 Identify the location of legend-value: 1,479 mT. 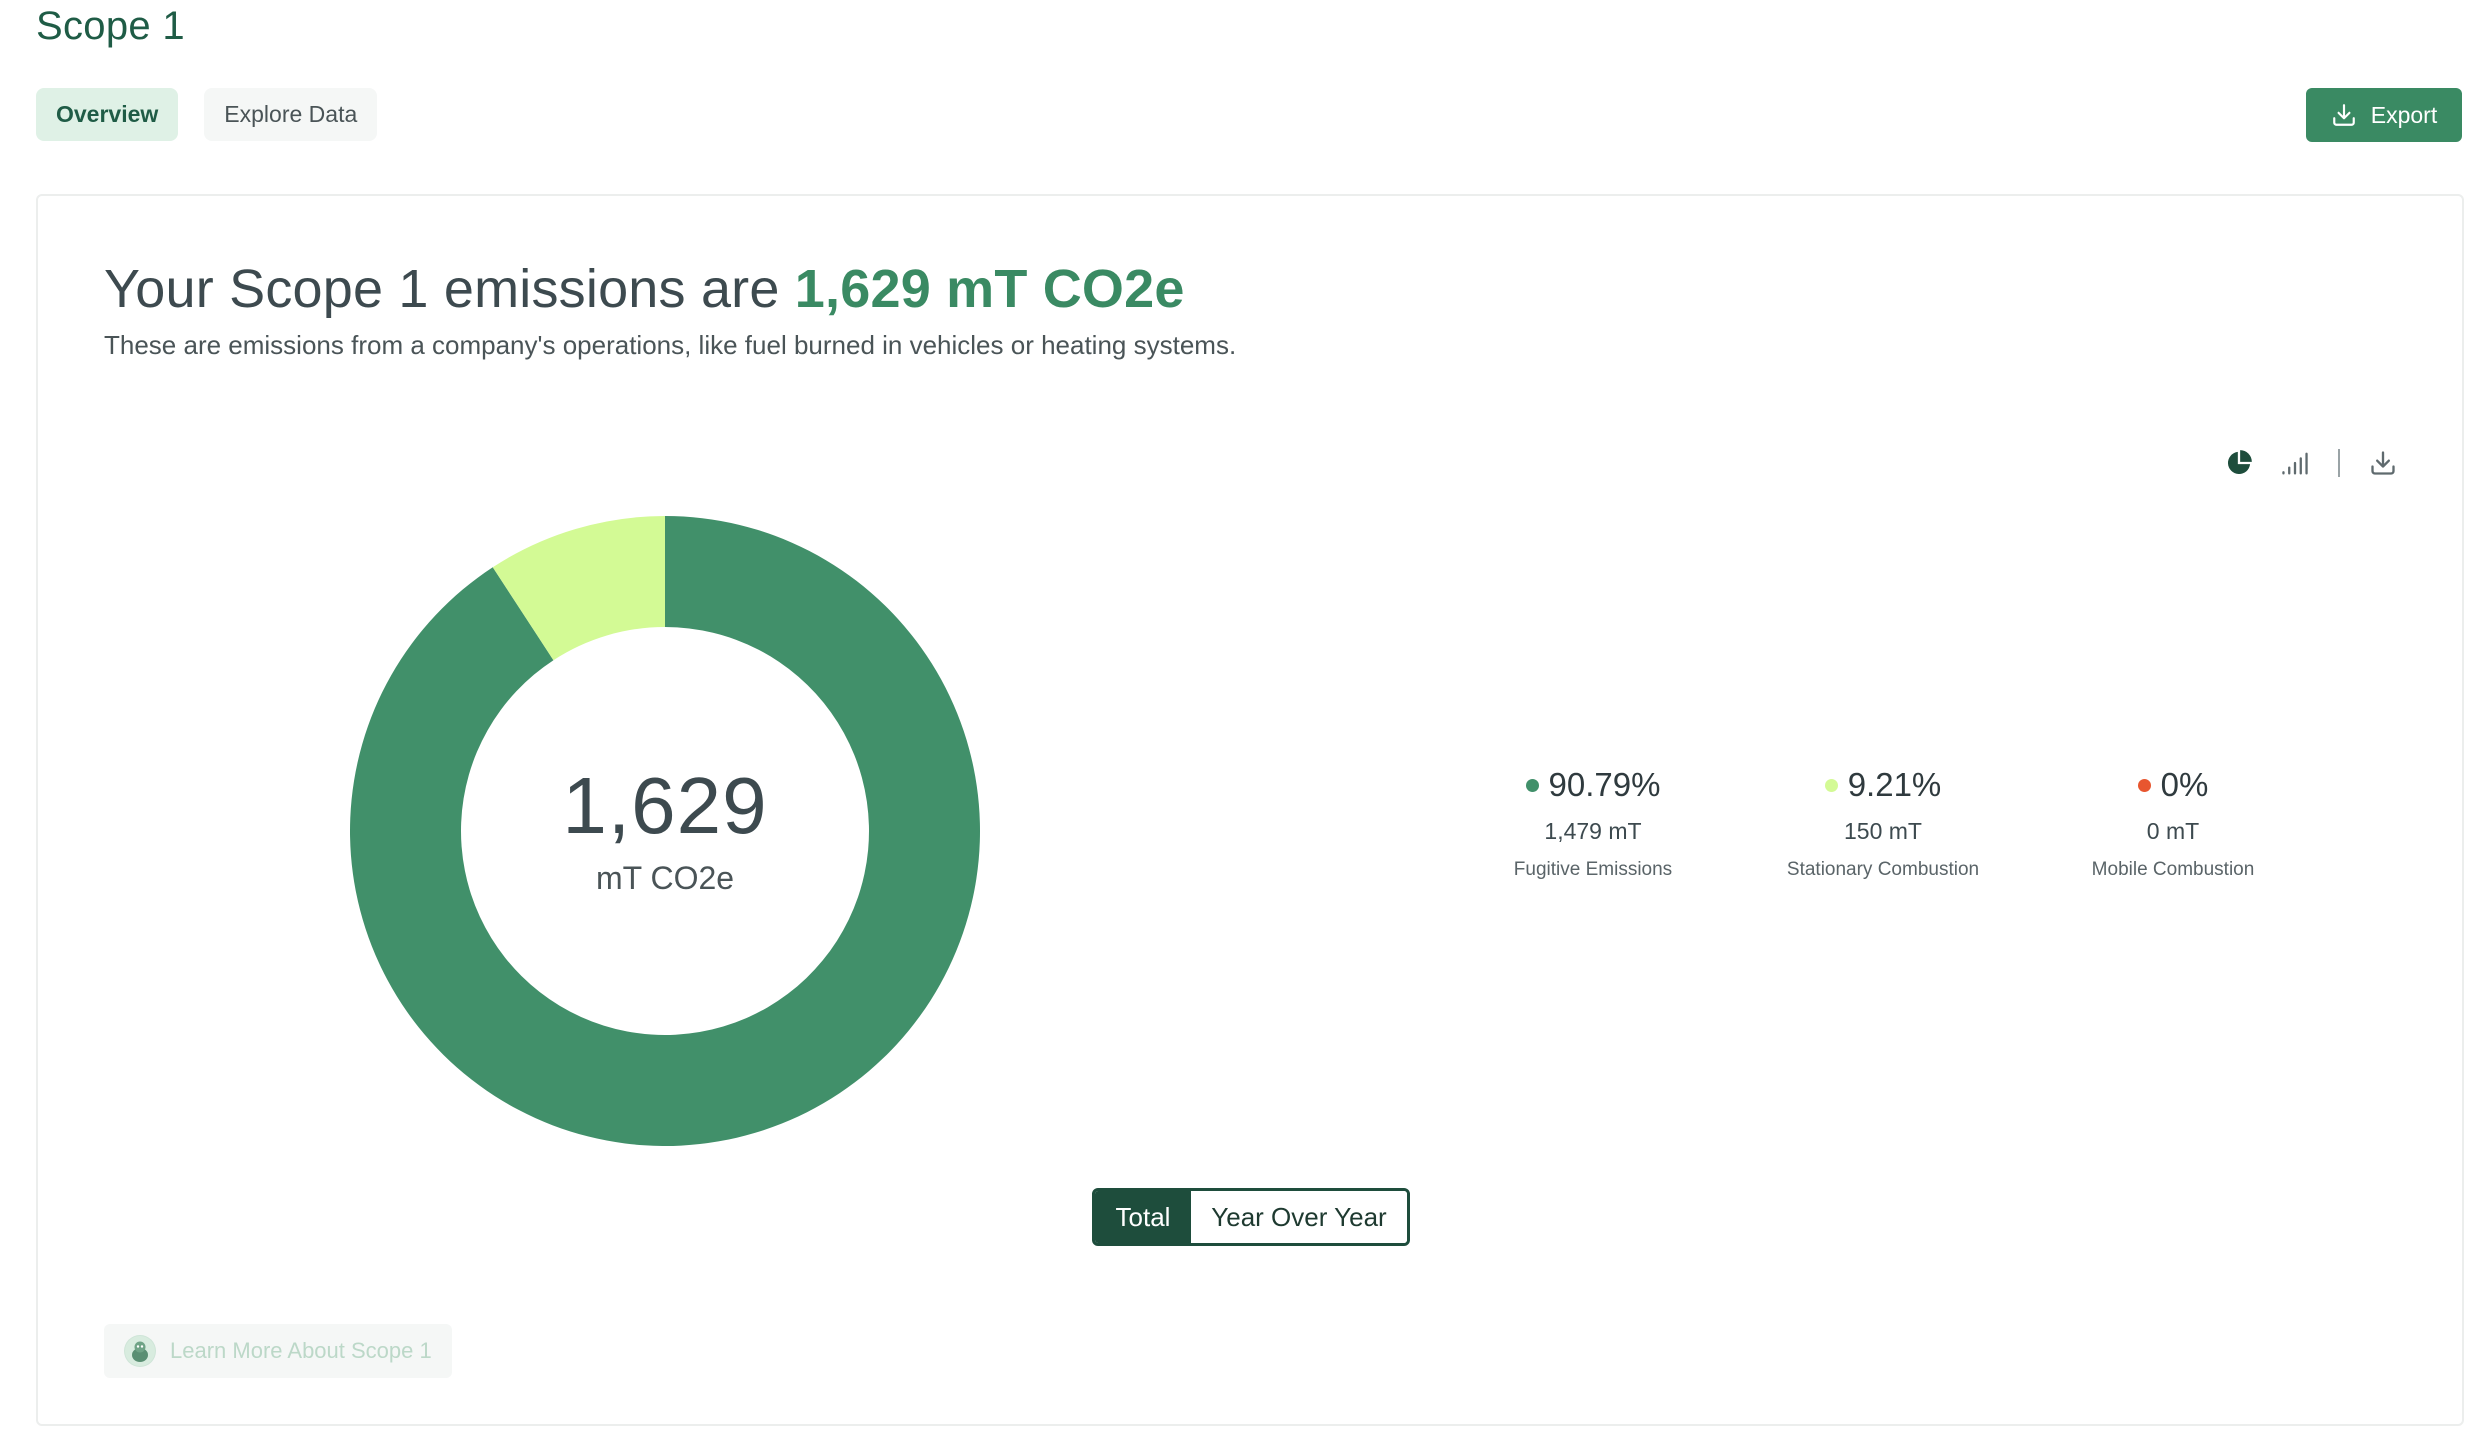
(1593, 831).